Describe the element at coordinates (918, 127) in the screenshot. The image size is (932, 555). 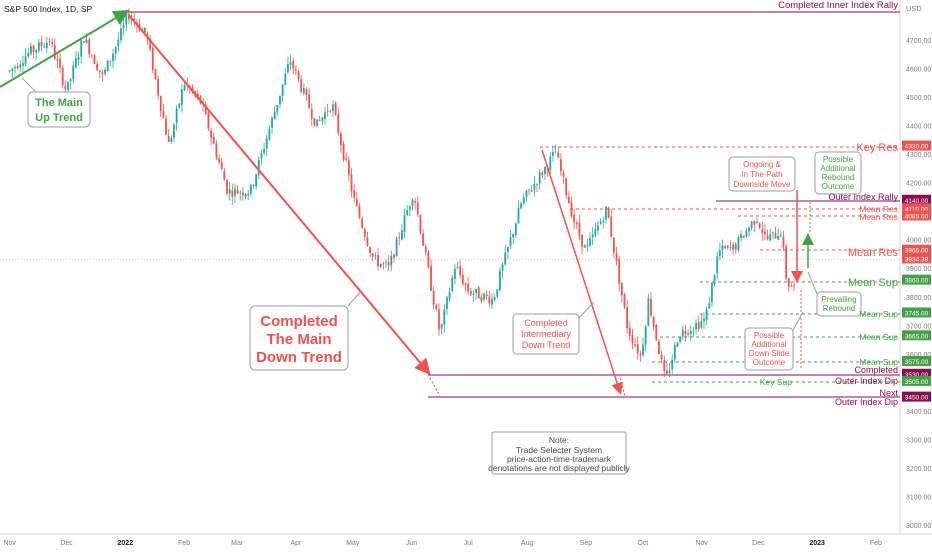
I see `y-tick-label: 4400.00` at that location.